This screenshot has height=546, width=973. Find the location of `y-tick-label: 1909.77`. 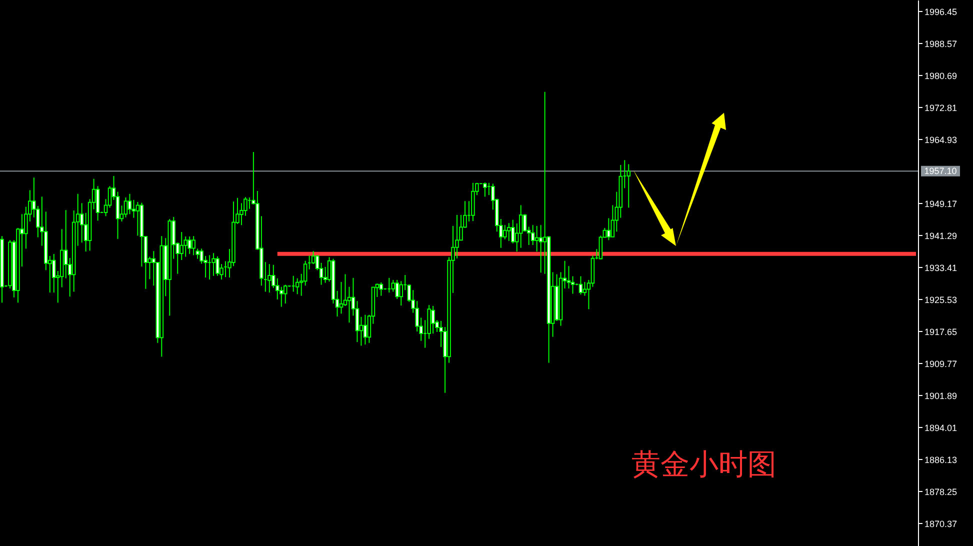

y-tick-label: 1909.77 is located at coordinates (941, 363).